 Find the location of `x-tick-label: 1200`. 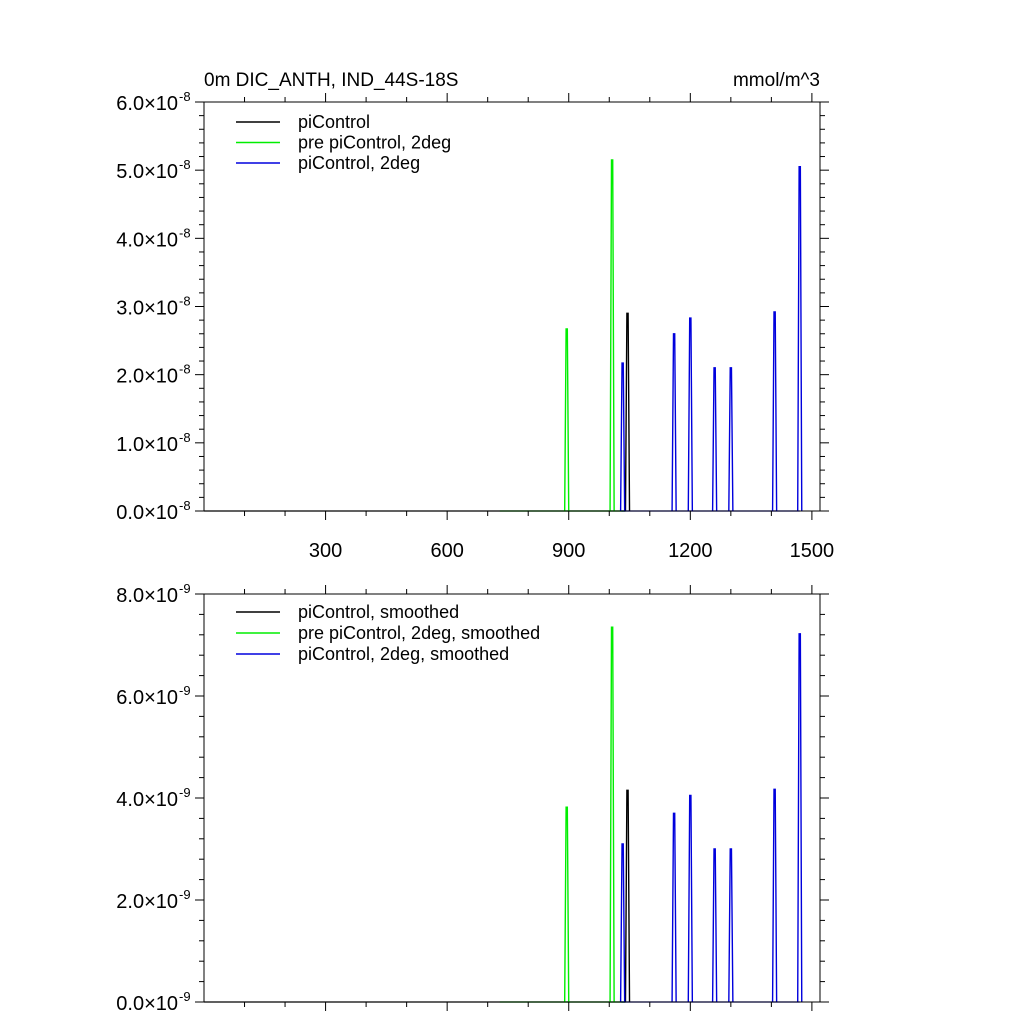

x-tick-label: 1200 is located at coordinates (690, 551).